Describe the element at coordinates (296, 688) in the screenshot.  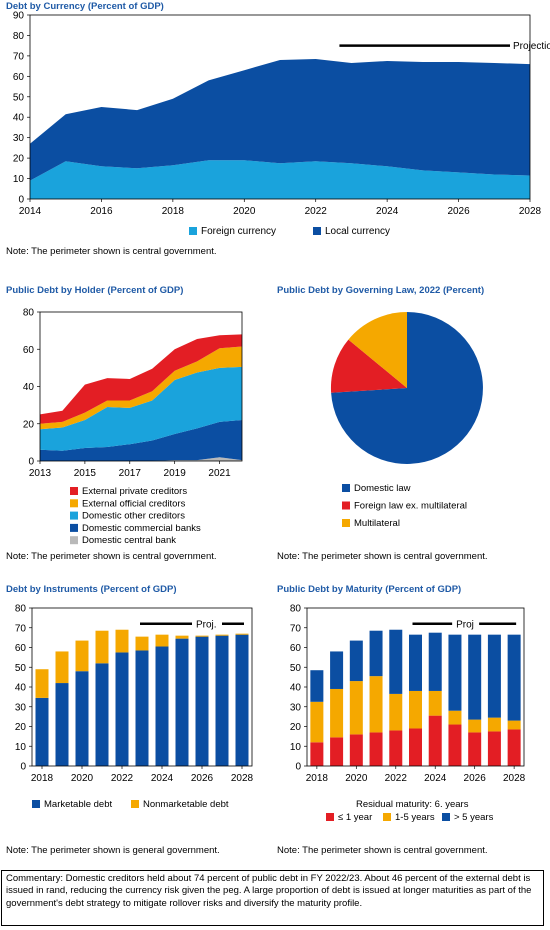
I see `y-tick-label: 40` at that location.